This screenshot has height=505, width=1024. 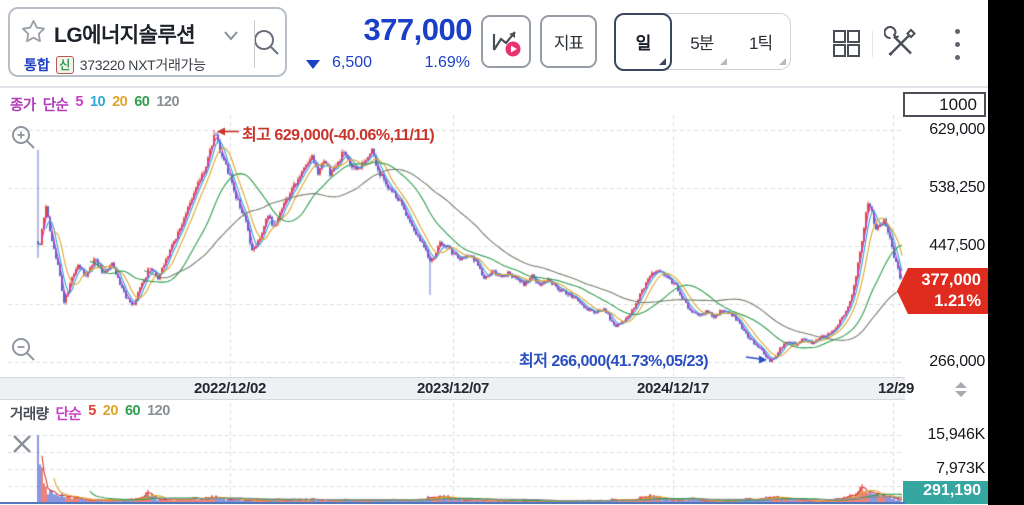 I want to click on date-axis-band: 2022/12/02 2023/12/07 2024/12/17 12/29, so click(x=457, y=388).